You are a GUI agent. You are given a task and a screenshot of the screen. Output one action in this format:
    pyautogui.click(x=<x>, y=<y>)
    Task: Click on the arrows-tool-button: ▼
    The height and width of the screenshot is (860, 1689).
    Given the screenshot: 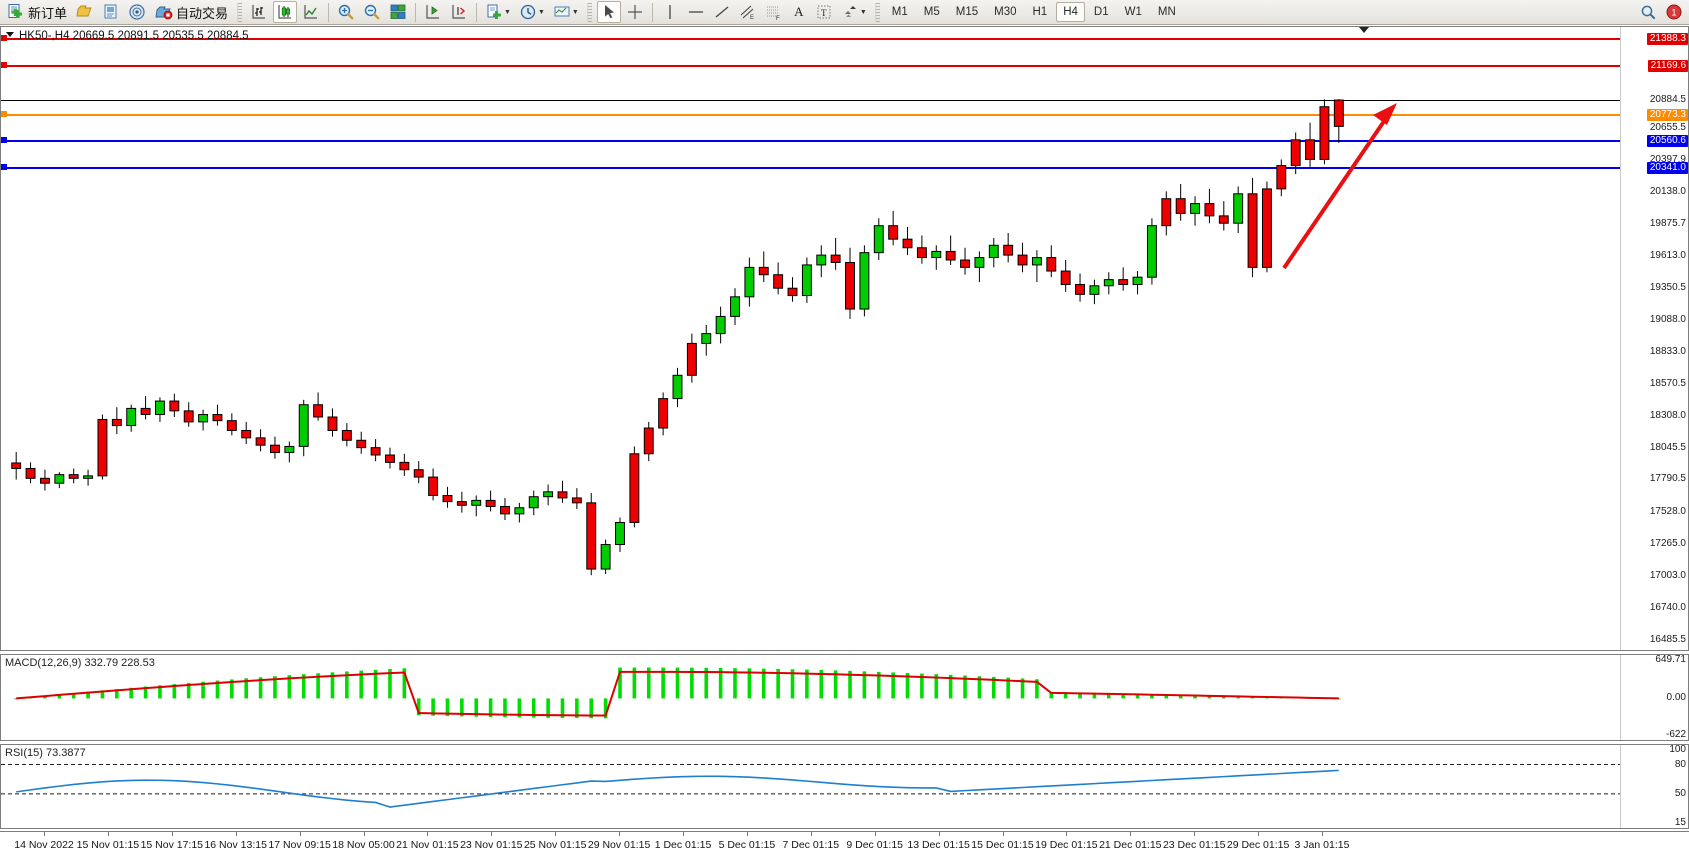 What is the action you would take?
    pyautogui.click(x=854, y=12)
    